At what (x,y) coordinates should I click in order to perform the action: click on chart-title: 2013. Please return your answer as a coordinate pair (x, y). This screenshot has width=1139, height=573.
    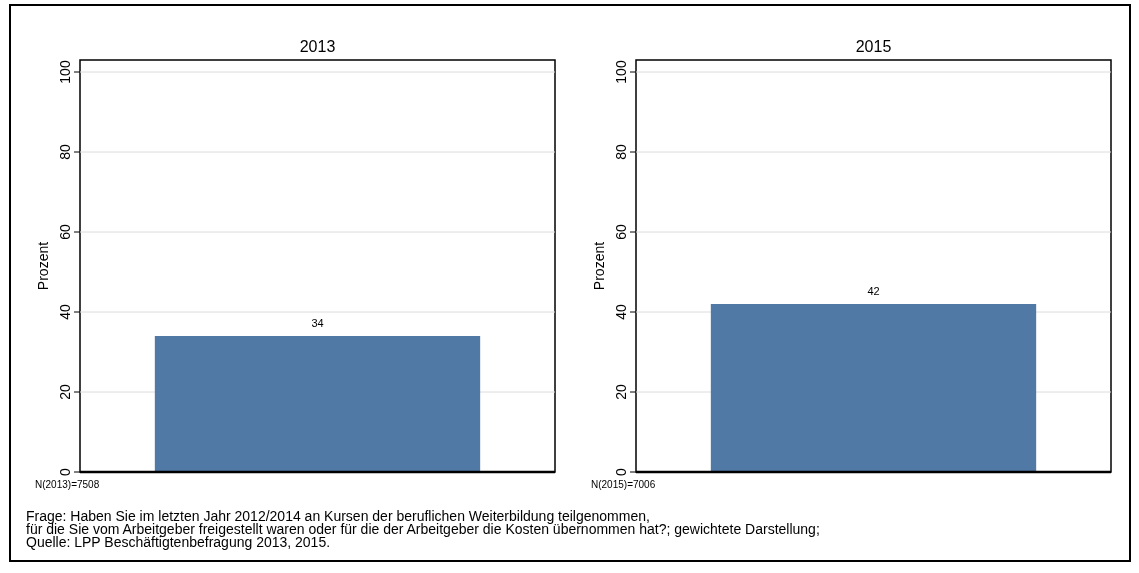
    Looking at the image, I should click on (317, 46).